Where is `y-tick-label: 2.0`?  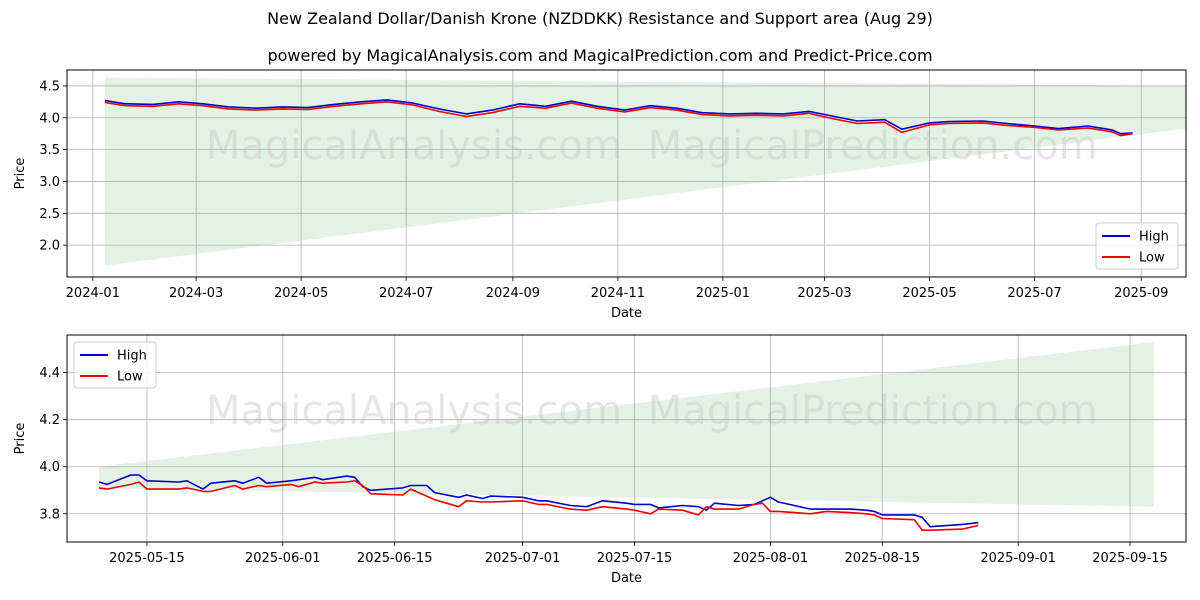 y-tick-label: 2.0 is located at coordinates (49, 246).